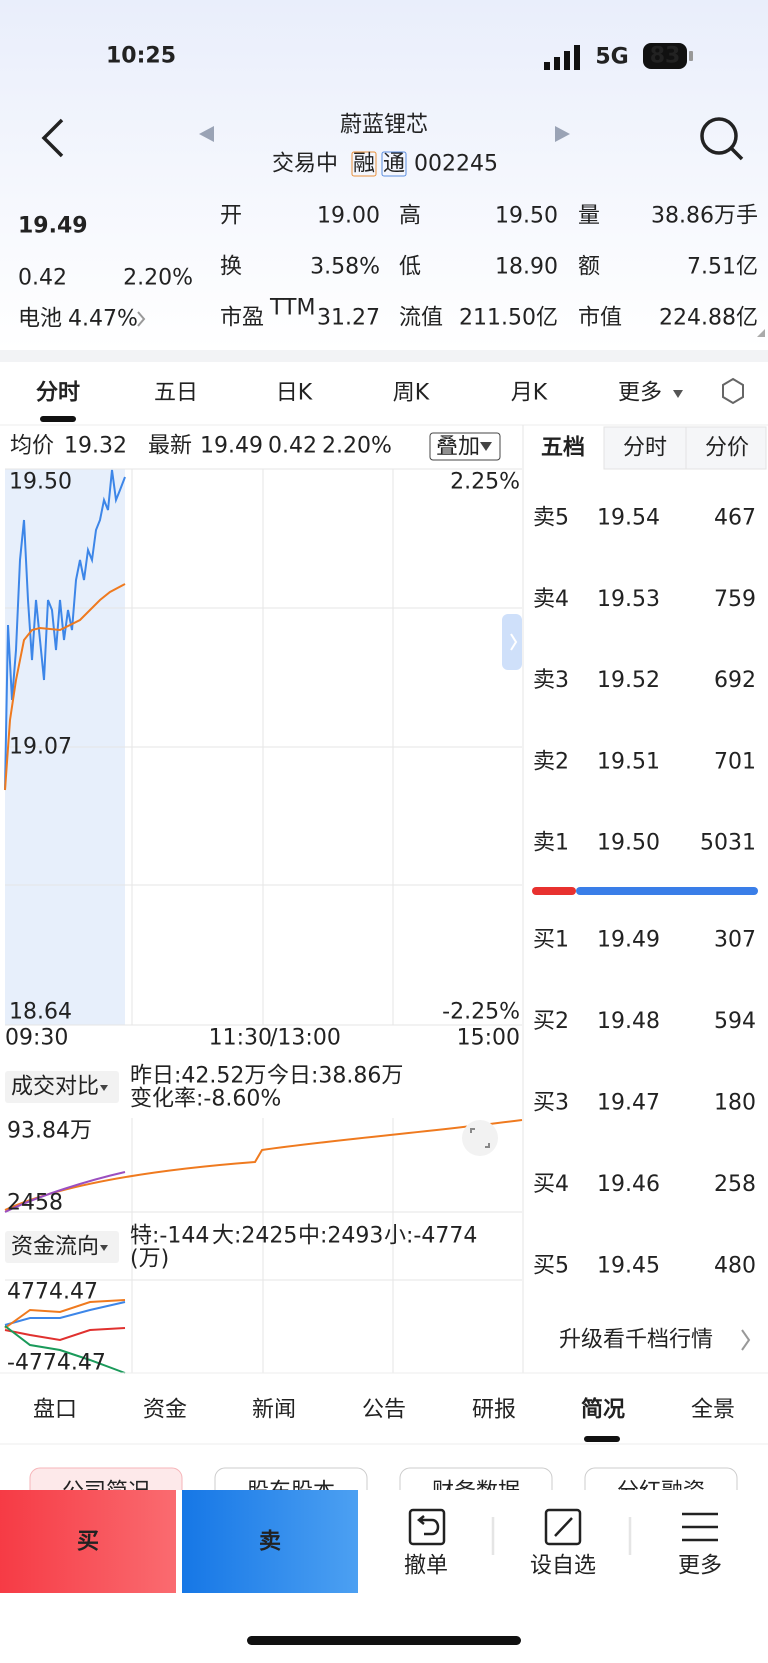  I want to click on volume-today: 今日:38.86万, so click(335, 1076).